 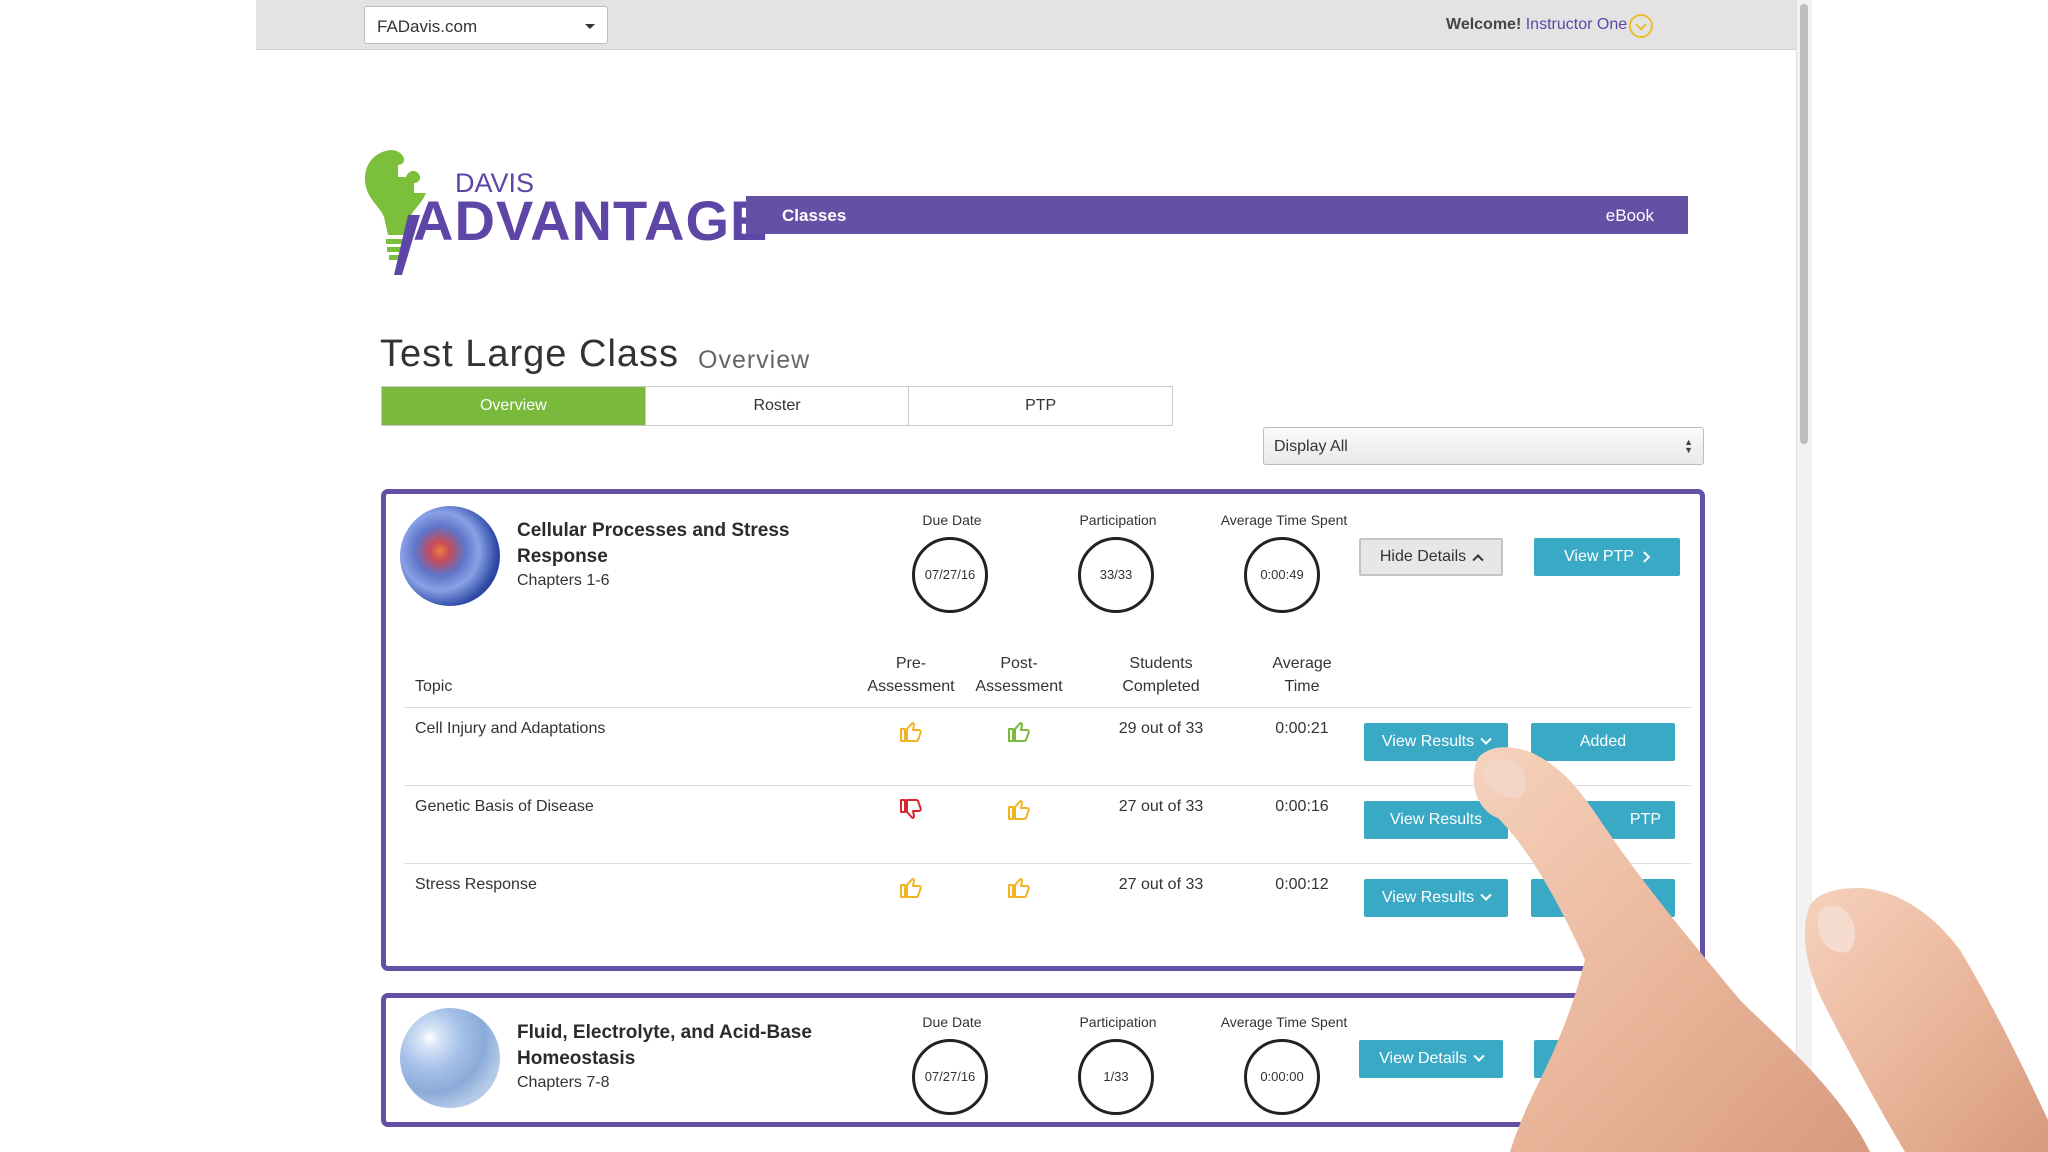 What do you see at coordinates (486, 25) in the screenshot?
I see `site-select: FADavis.com` at bounding box center [486, 25].